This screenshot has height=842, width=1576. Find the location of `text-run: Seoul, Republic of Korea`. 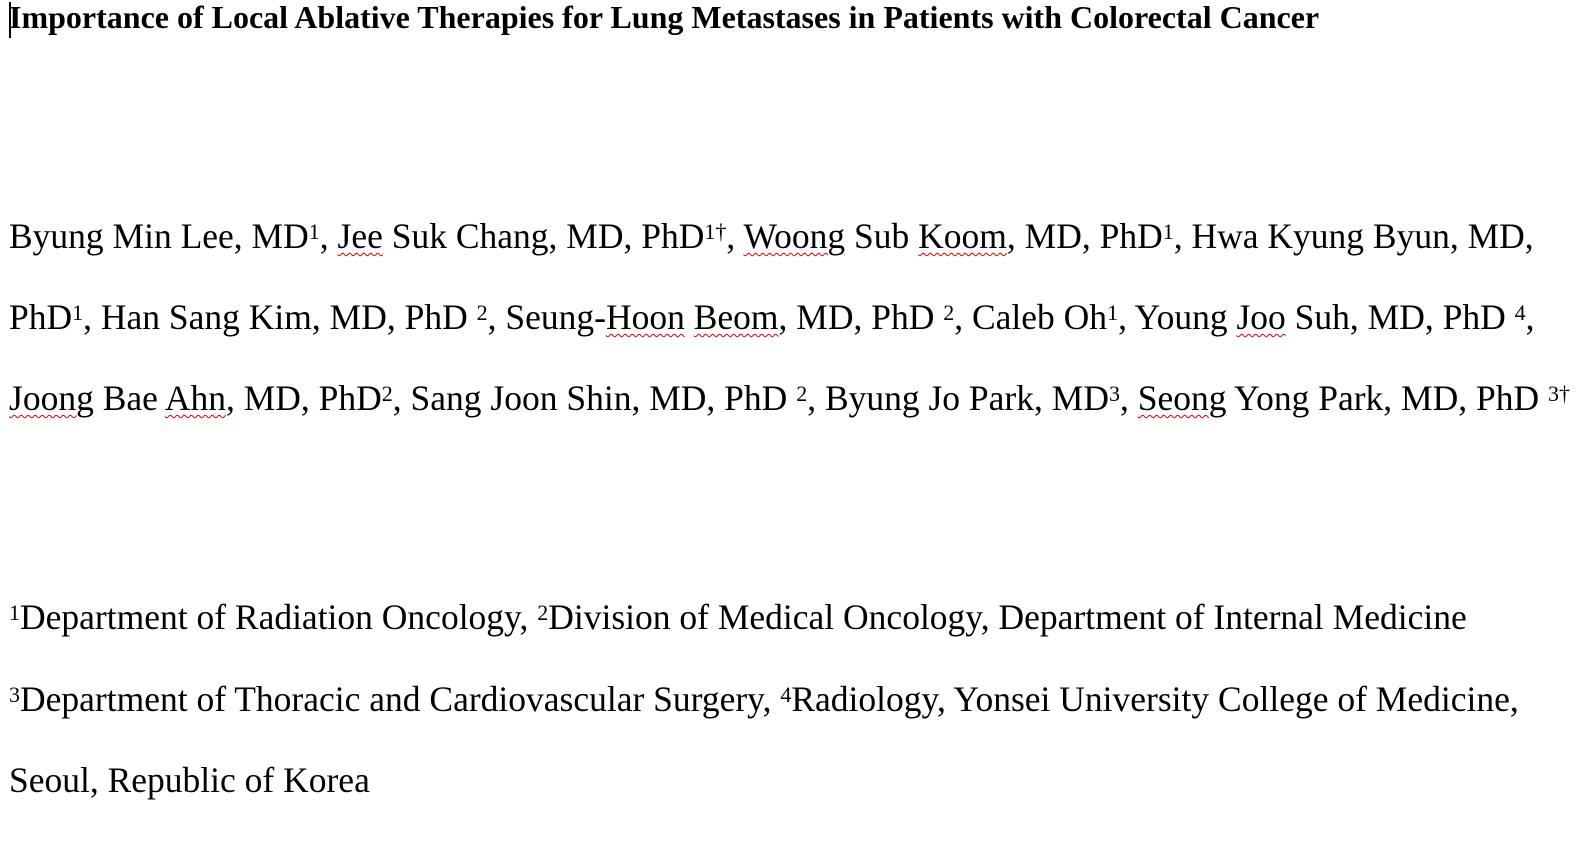

text-run: Seoul, Republic of Korea is located at coordinates (189, 780).